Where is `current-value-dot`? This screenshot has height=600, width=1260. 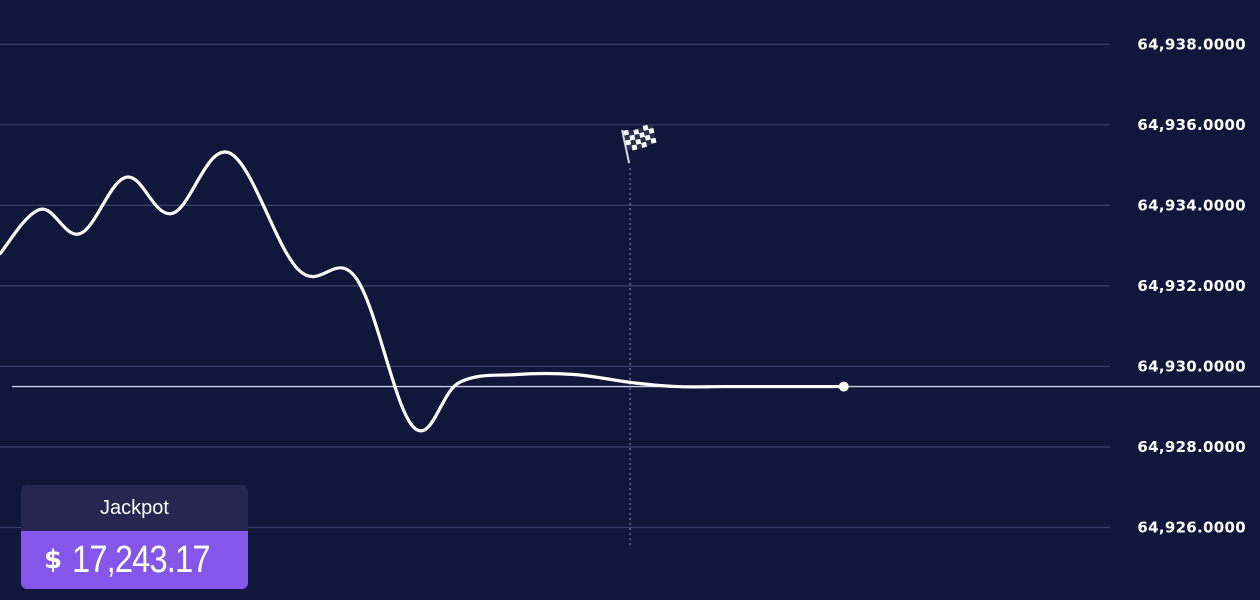
current-value-dot is located at coordinates (843, 386).